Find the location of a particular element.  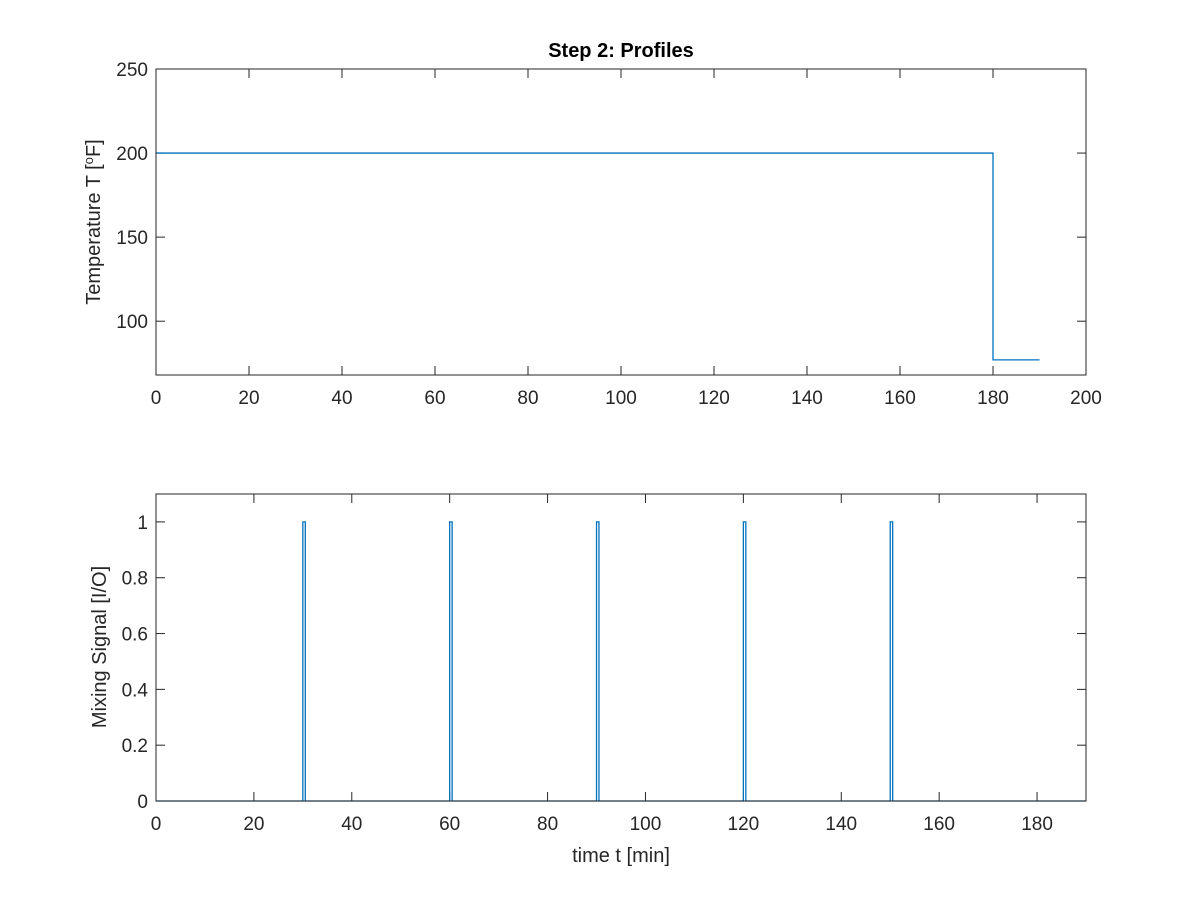

temperature-x-tick-label: 140 is located at coordinates (807, 398).